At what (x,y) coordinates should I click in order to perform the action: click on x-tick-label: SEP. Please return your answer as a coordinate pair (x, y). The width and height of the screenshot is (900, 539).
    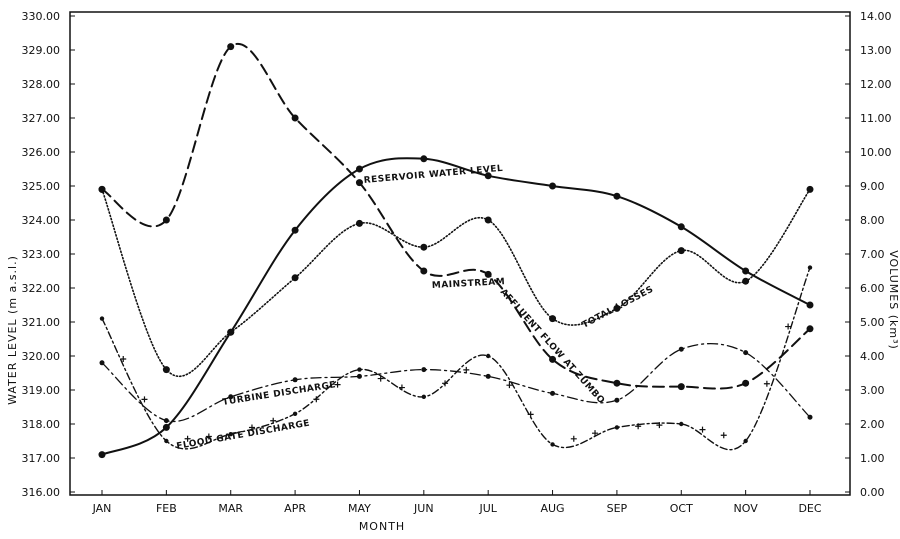
    Looking at the image, I should click on (617, 508).